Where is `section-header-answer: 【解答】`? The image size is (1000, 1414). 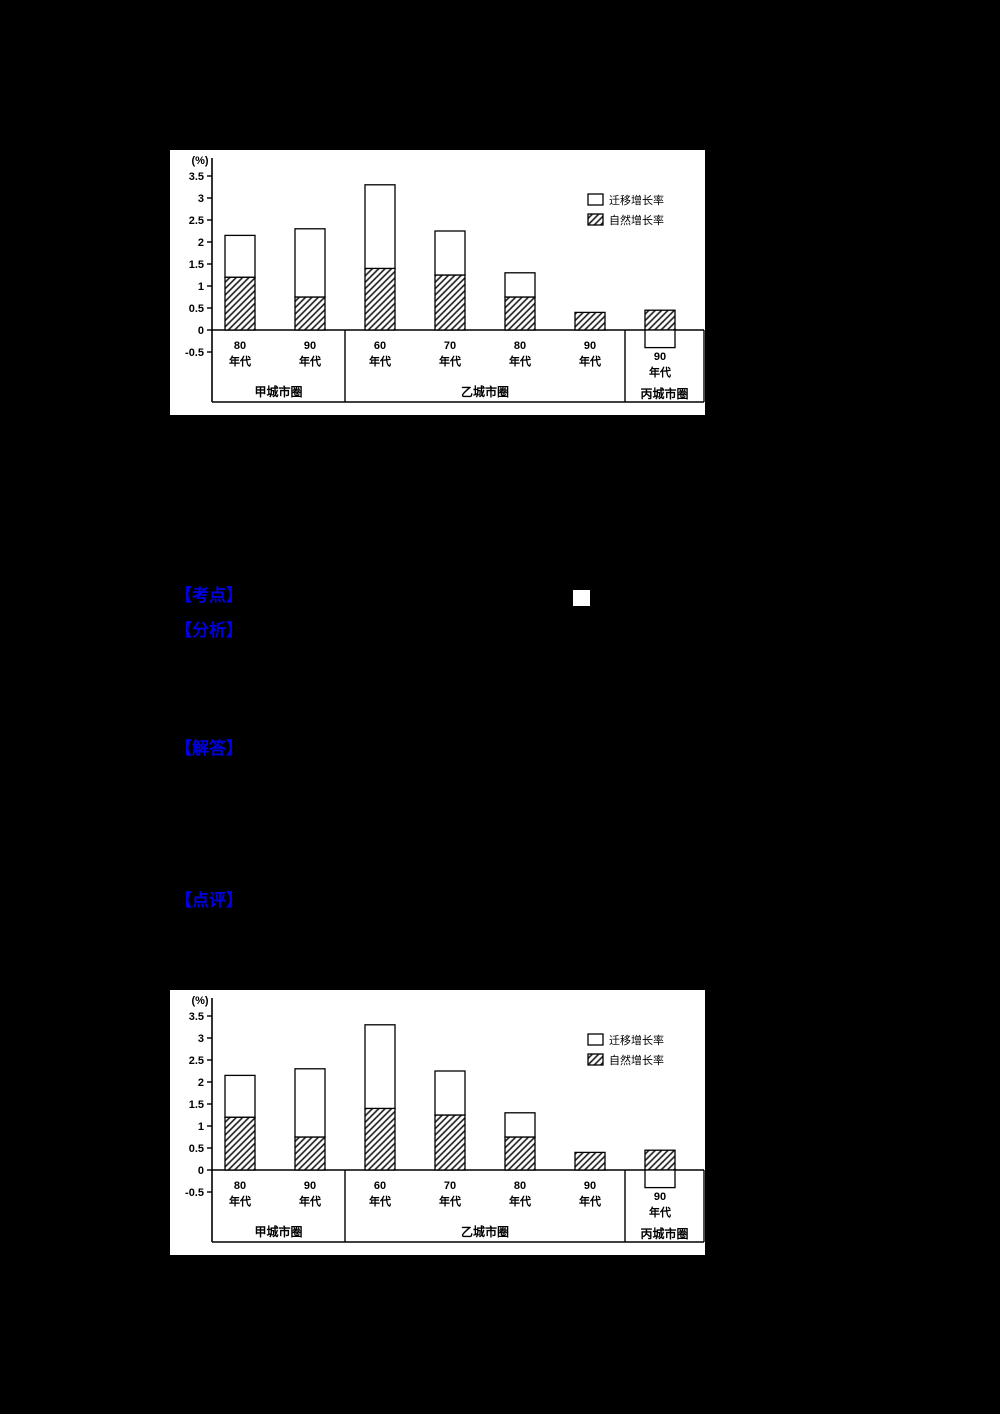 section-header-answer: 【解答】 is located at coordinates (209, 748).